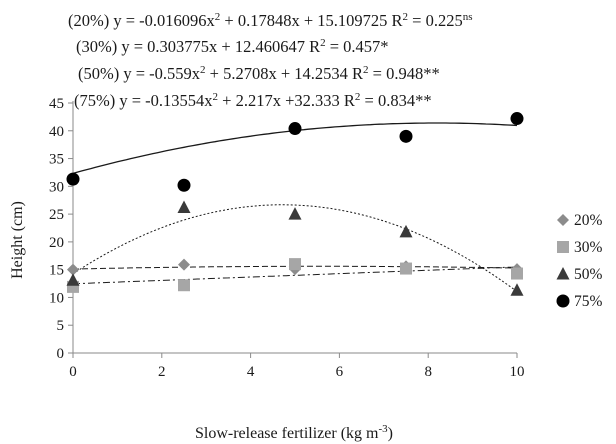  I want to click on equation-significance: ns, so click(468, 17).